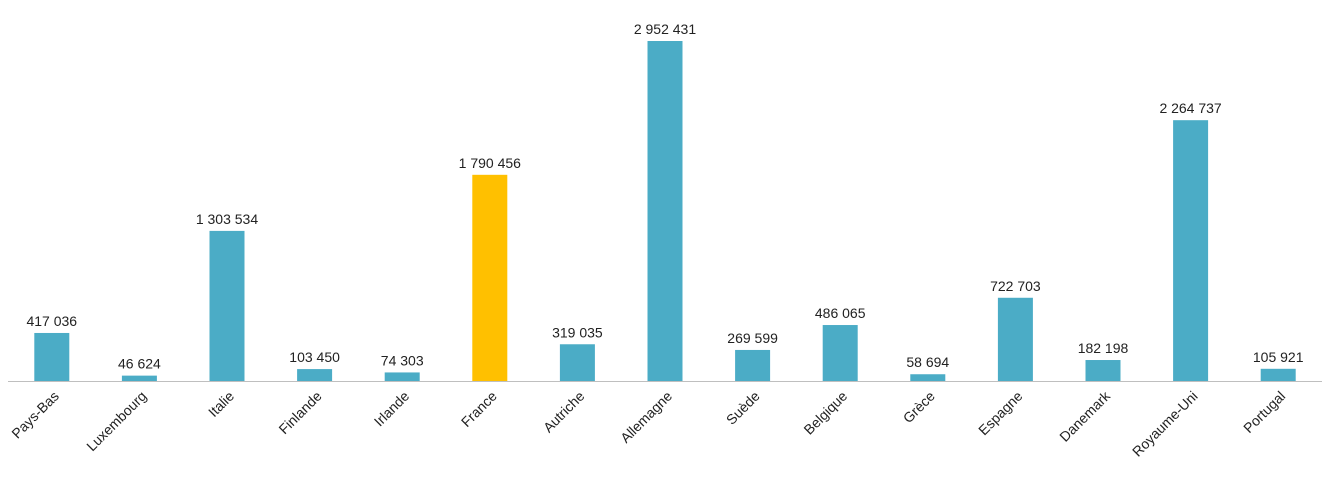  Describe the element at coordinates (825, 413) in the screenshot. I see `category-label-belgique: Belgique` at that location.